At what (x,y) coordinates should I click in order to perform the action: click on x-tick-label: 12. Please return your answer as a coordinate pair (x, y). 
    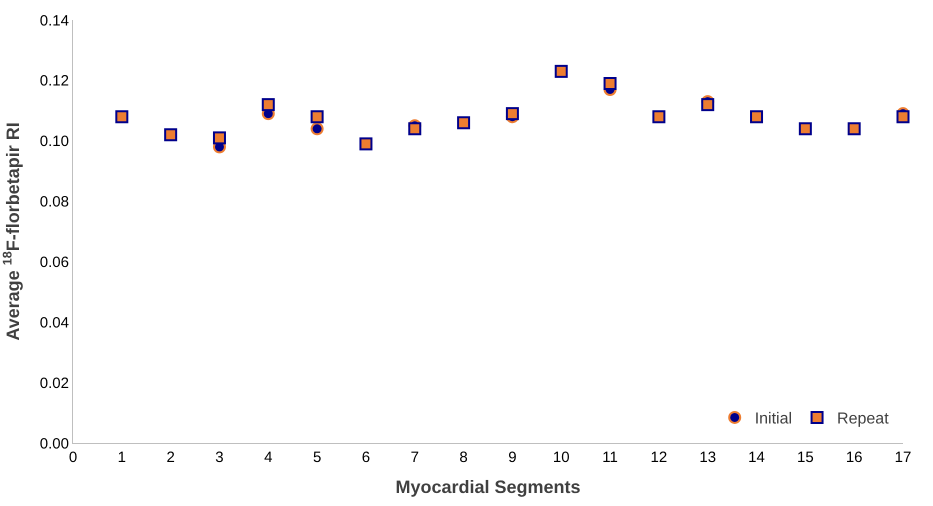
    Looking at the image, I should click on (659, 457).